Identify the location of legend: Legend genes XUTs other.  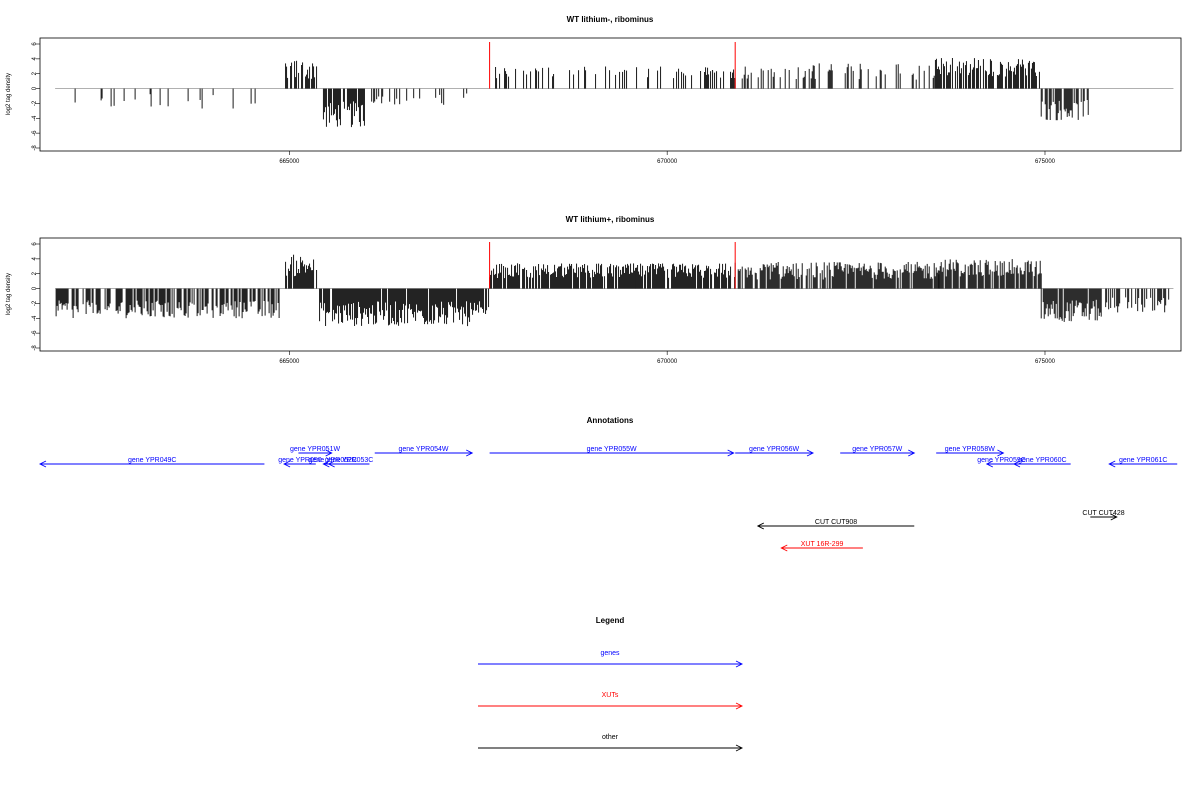
(611, 684).